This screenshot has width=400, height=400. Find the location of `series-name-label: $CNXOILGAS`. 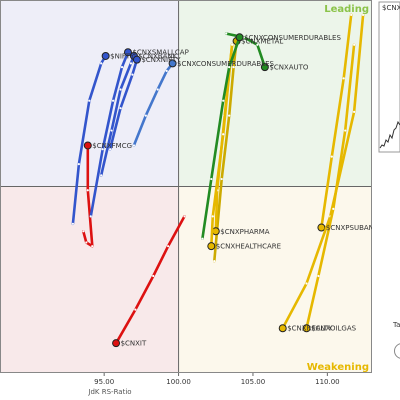

series-name-label: $CNXOILGAS is located at coordinates (334, 329).